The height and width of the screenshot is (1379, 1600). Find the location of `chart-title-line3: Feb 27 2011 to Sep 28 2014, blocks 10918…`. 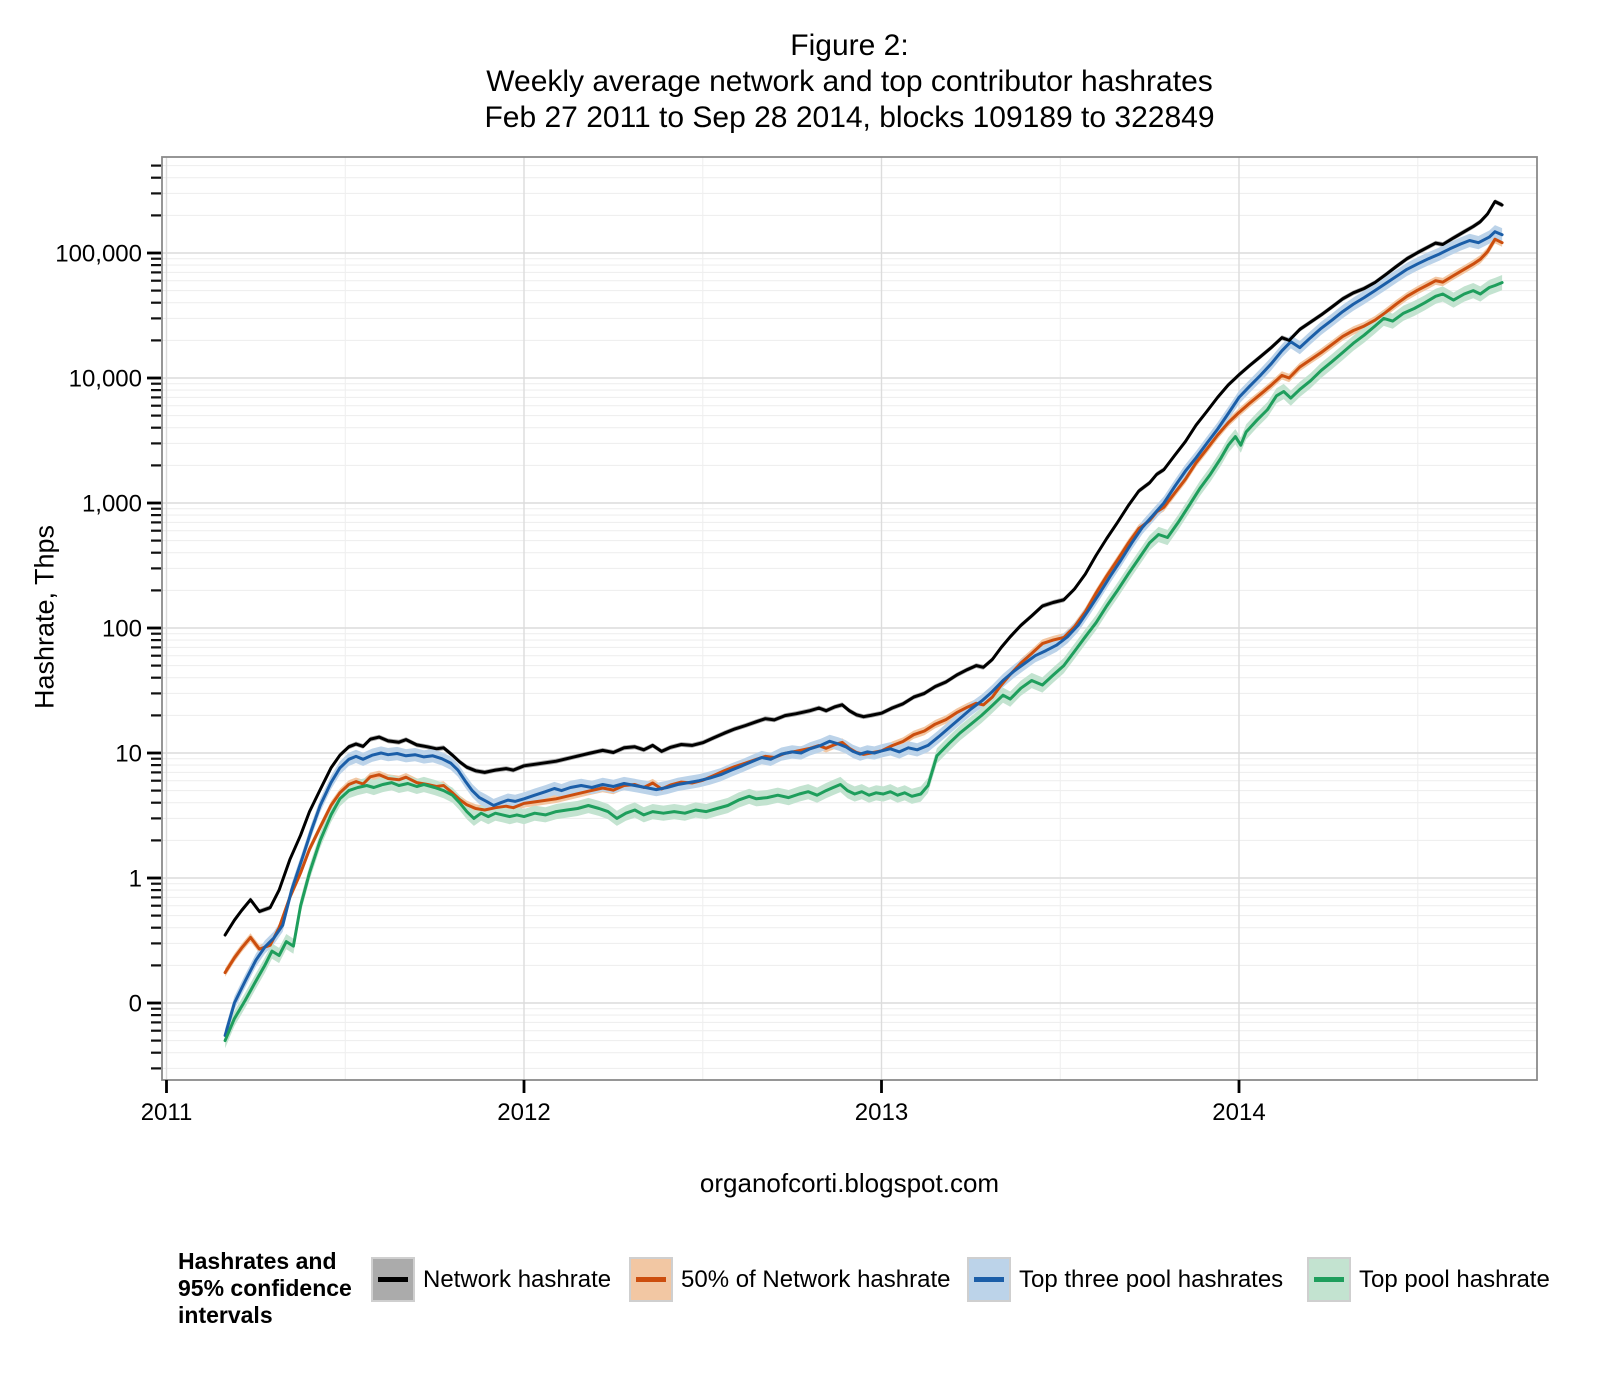

chart-title-line3: Feb 27 2011 to Sep 28 2014, blocks 10918… is located at coordinates (849, 117).